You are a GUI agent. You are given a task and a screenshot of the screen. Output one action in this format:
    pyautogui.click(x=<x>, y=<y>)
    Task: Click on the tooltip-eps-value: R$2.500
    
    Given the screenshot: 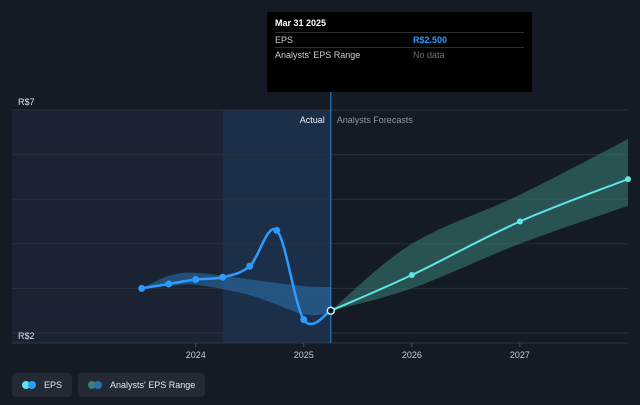 What is the action you would take?
    pyautogui.click(x=430, y=40)
    